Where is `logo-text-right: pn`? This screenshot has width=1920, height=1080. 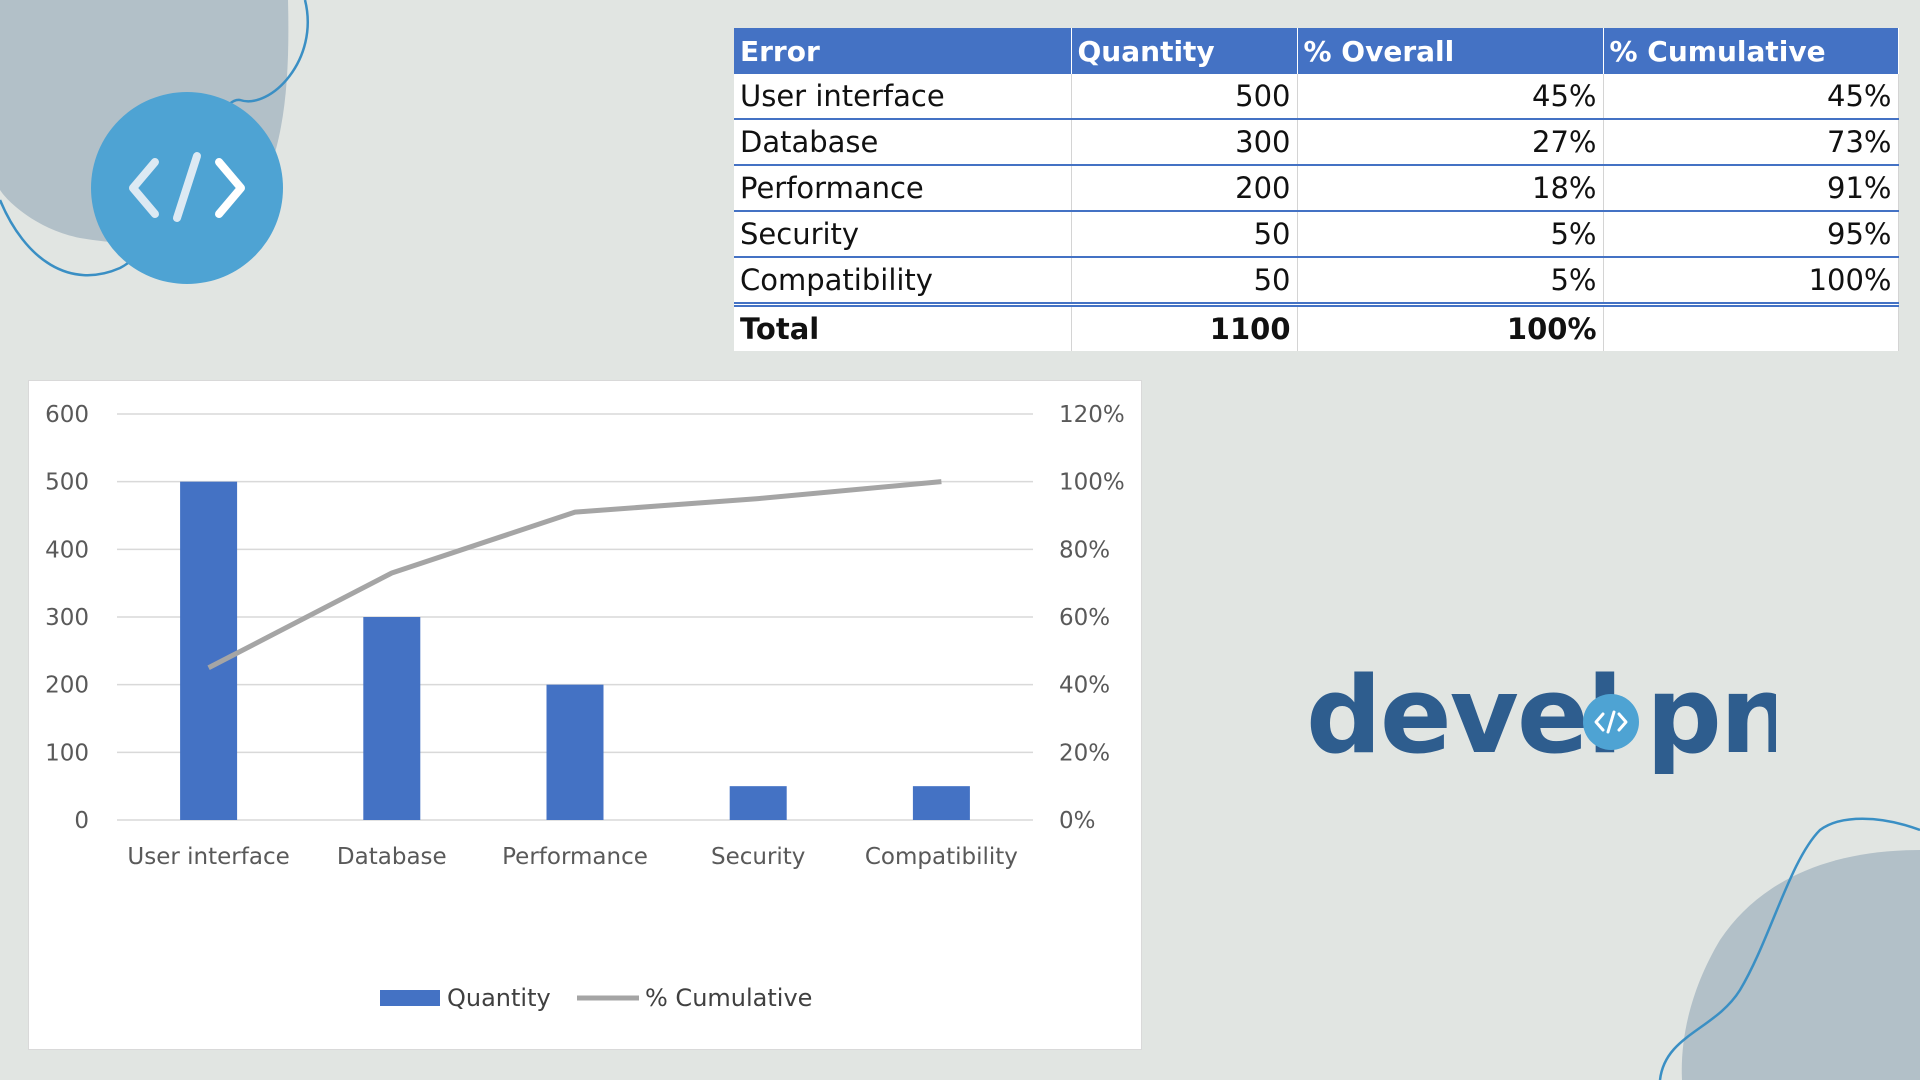 logo-text-right: pn is located at coordinates (1711, 718).